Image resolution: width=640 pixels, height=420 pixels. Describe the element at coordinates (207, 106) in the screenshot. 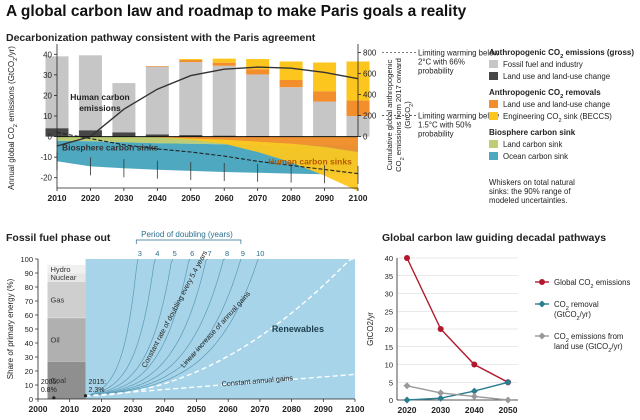

I see `cumulative-line` at that location.